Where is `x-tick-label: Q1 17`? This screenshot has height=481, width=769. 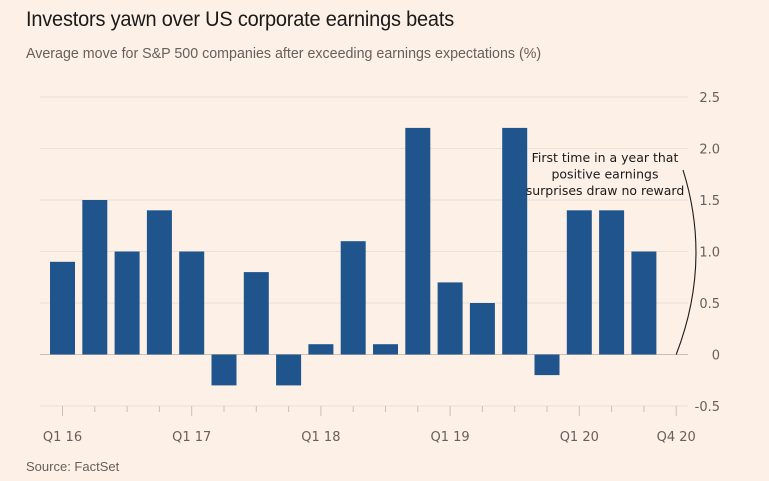 x-tick-label: Q1 17 is located at coordinates (191, 437).